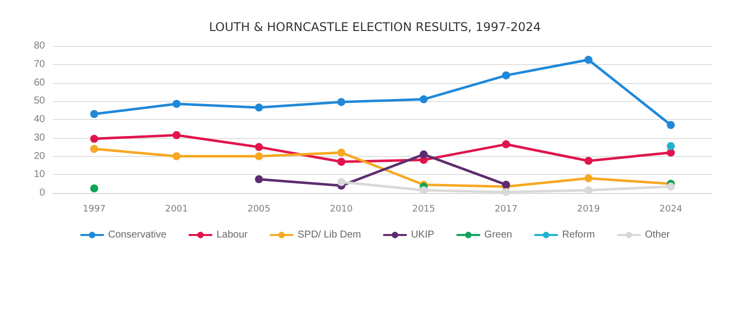  What do you see at coordinates (137, 235) in the screenshot?
I see `legend-label: Conservative` at bounding box center [137, 235].